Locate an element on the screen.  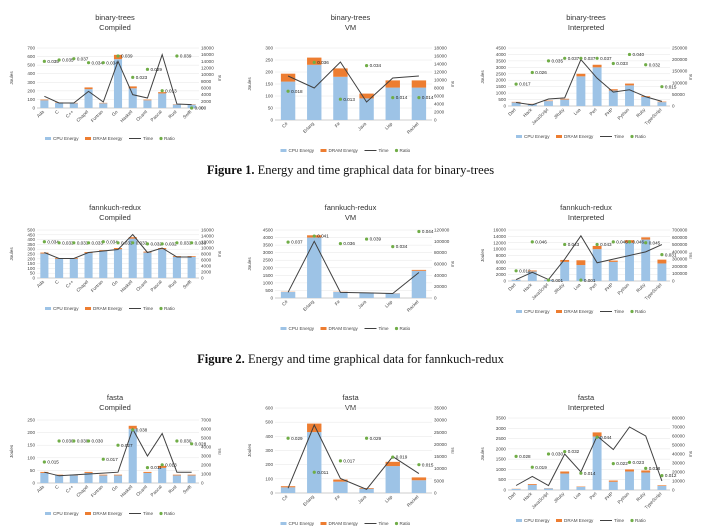
x-tick-label: Rust is located at coordinates (172, 489).